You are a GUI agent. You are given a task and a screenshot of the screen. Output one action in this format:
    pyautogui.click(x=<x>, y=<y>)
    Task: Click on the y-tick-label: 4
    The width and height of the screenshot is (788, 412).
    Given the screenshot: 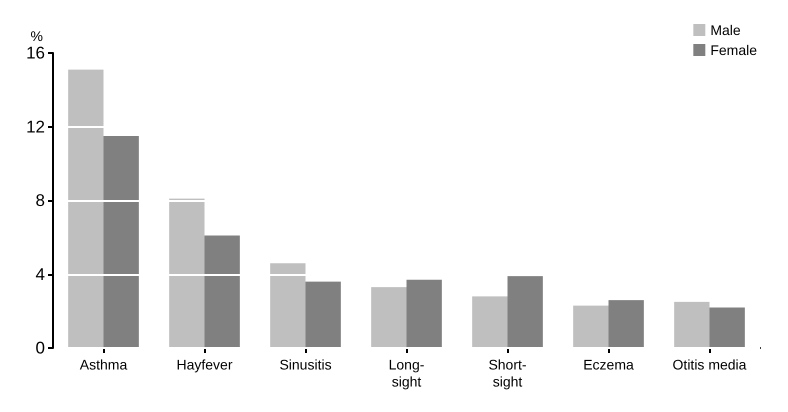 What is the action you would take?
    pyautogui.click(x=40, y=274)
    